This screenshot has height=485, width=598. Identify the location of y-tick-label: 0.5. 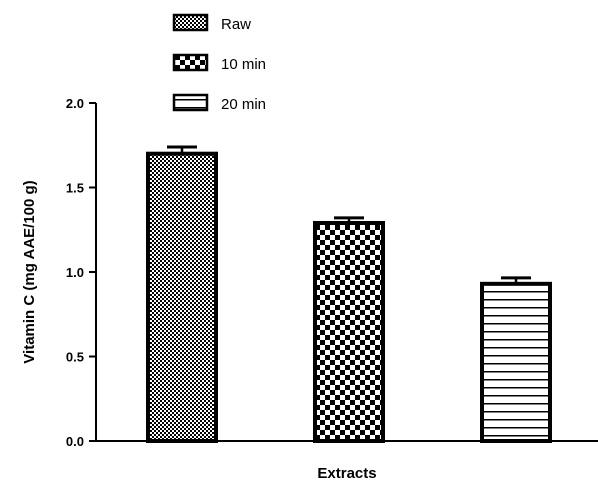
(75, 357).